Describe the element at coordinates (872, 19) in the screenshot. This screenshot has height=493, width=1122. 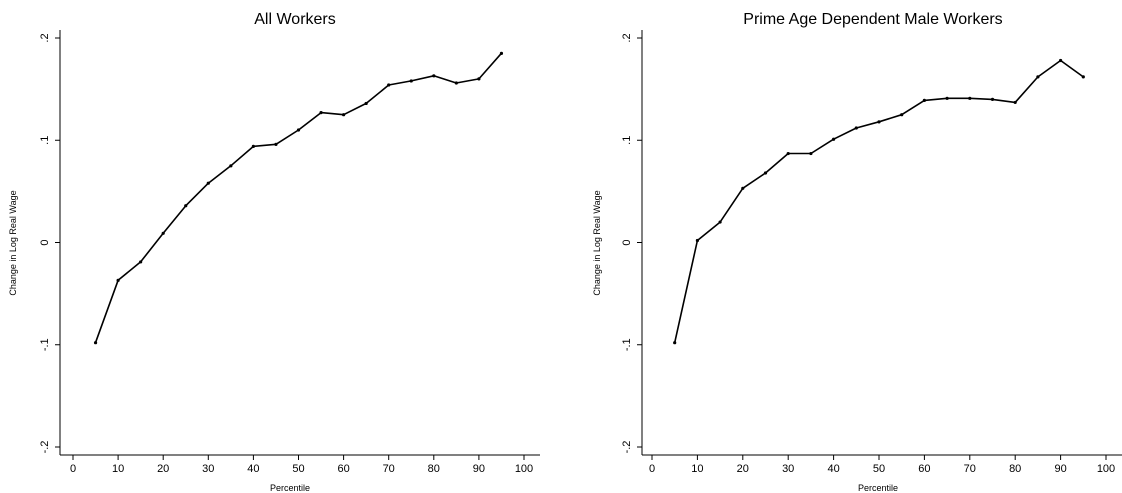
I see `chart-title: Prime Age Dependent Male Workers` at that location.